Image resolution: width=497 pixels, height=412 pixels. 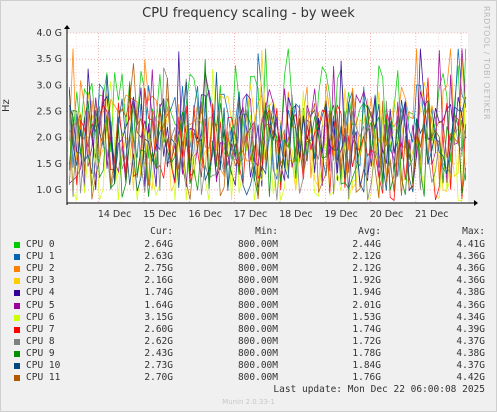 I want to click on legend-row: CPU 7 2.60G 800.00M 1.74G 4.39G, so click(x=248, y=330).